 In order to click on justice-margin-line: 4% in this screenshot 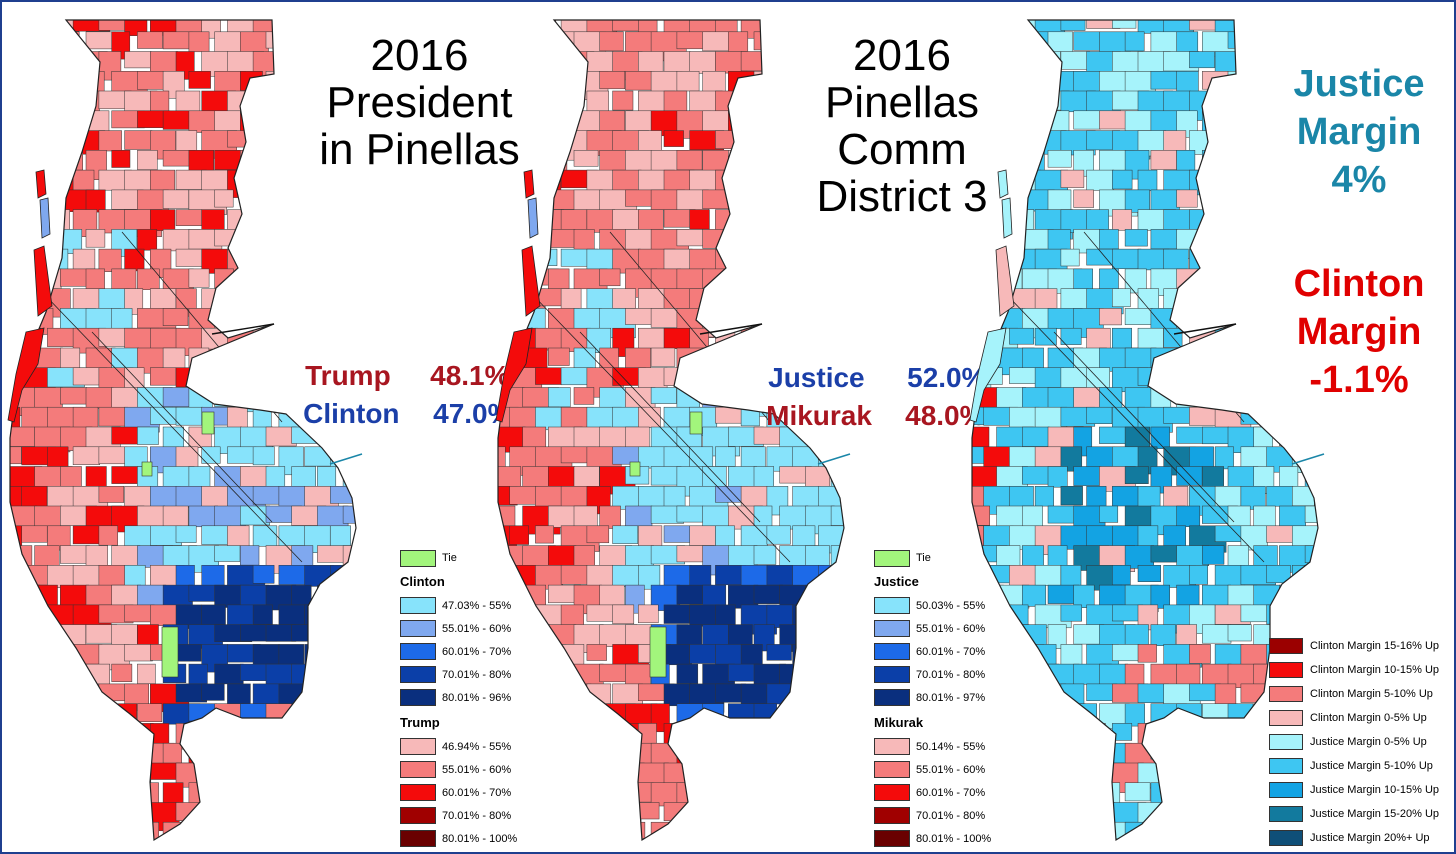, I will do `click(1359, 180)`.